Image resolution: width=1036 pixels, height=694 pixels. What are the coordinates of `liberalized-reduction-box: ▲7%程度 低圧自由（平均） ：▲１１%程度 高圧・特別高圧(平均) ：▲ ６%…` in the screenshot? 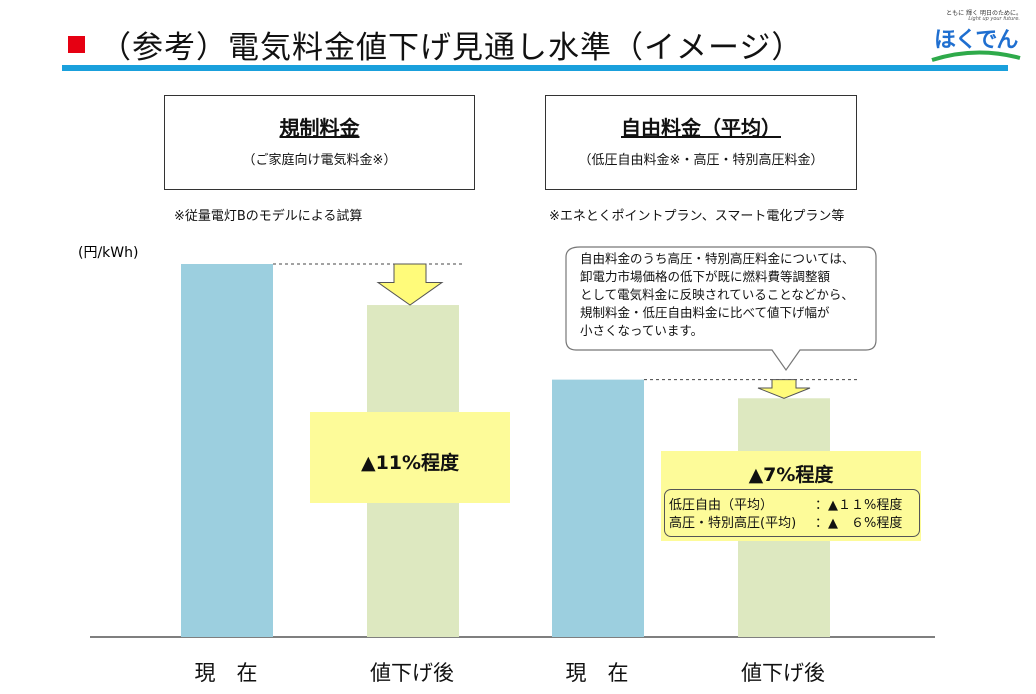 It's located at (791, 496).